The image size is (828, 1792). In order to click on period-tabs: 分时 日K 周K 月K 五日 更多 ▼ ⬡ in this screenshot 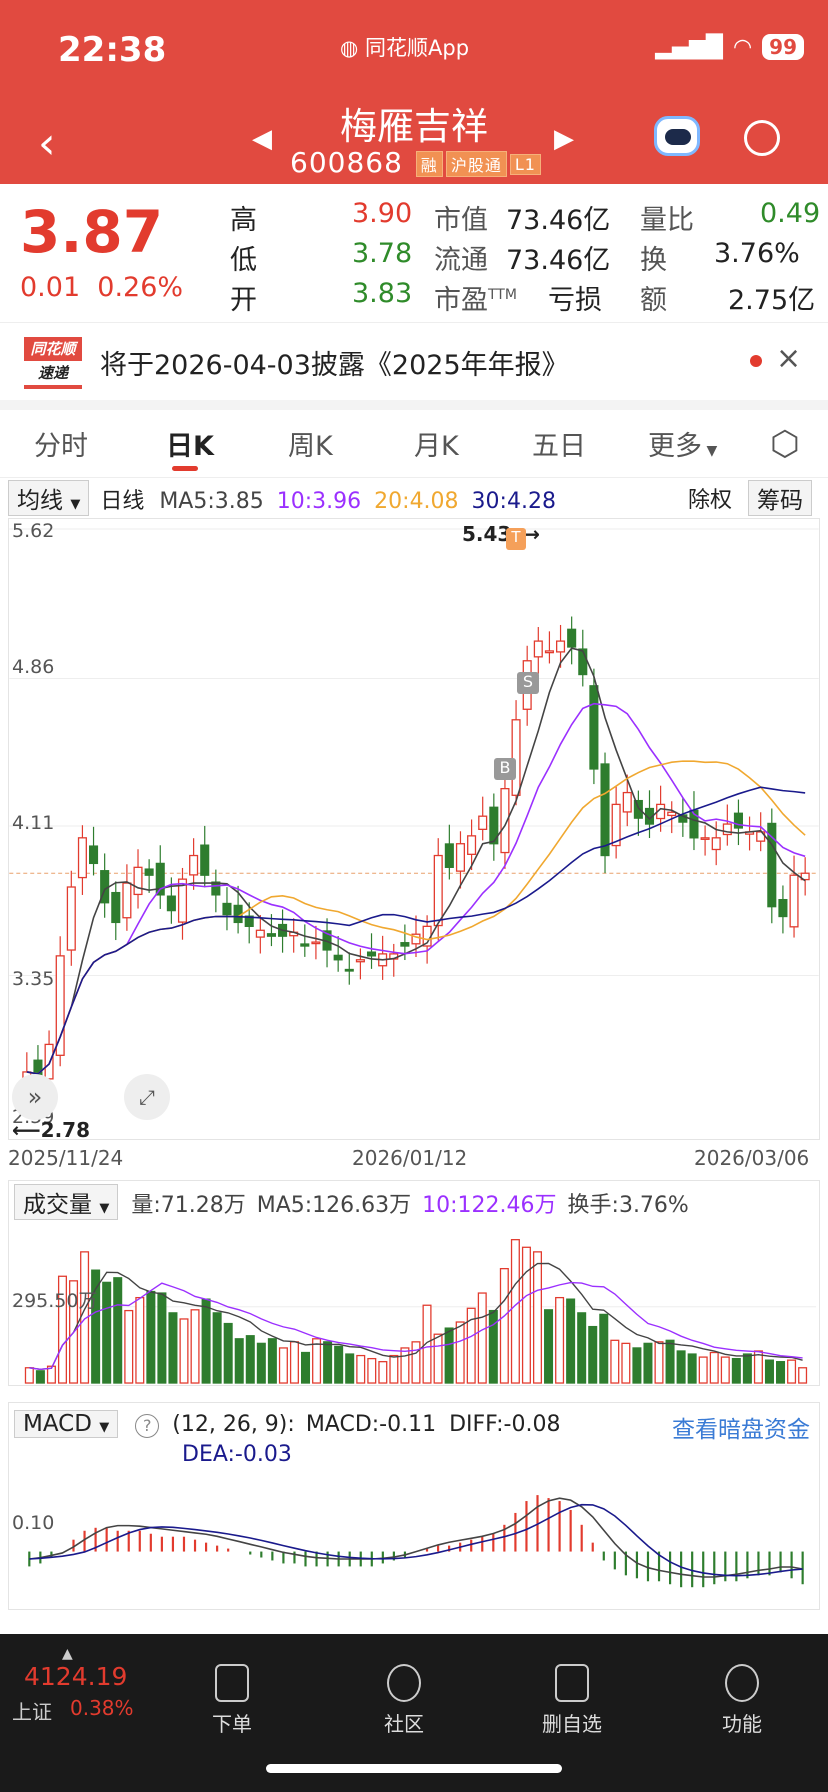, I will do `click(414, 444)`.